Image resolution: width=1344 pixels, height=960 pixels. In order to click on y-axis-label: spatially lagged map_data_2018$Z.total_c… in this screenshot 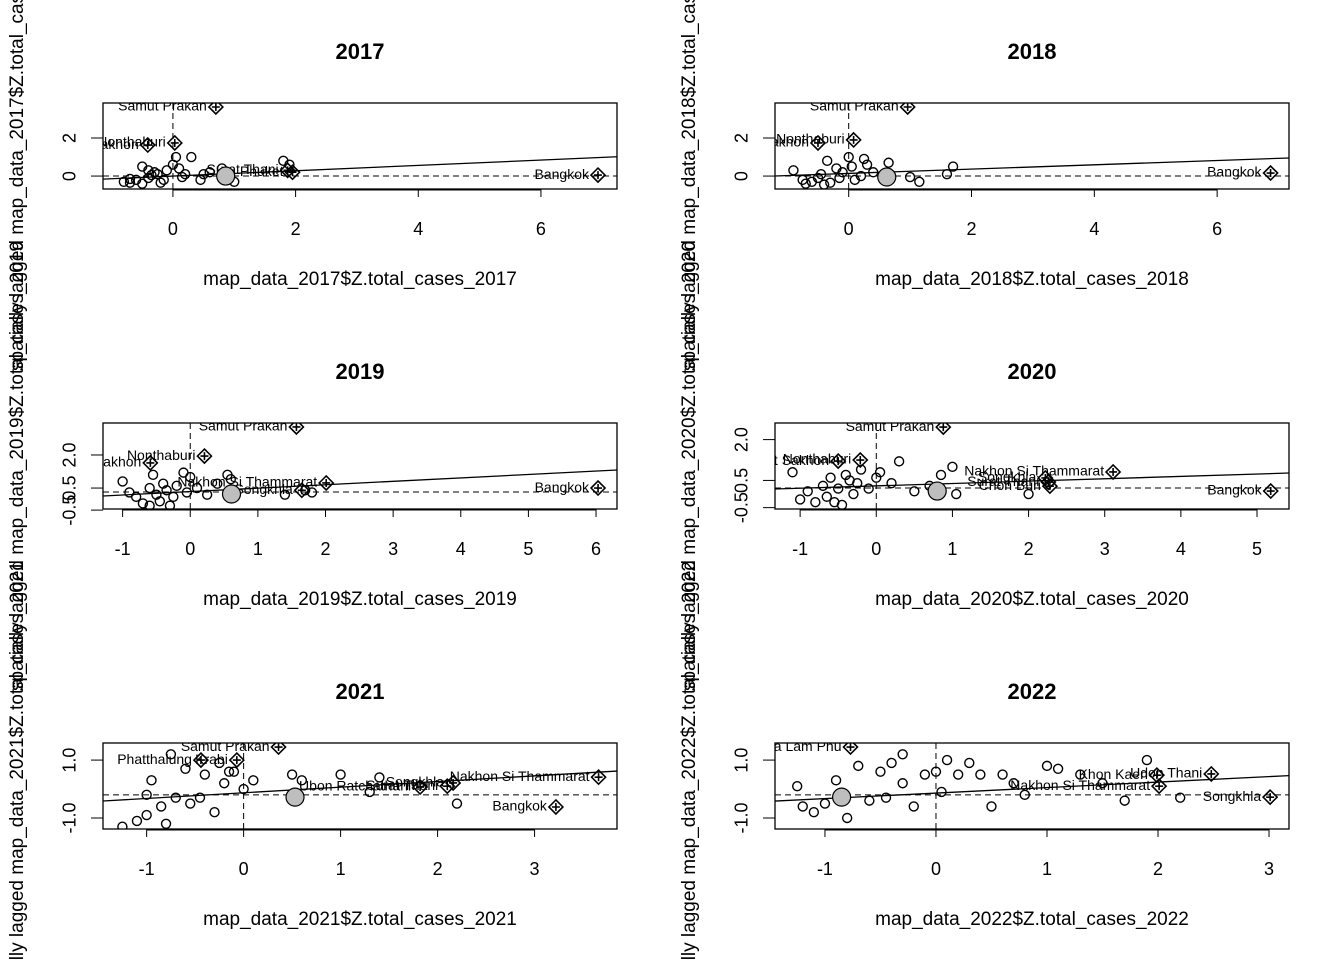, I will do `click(689, 185)`.